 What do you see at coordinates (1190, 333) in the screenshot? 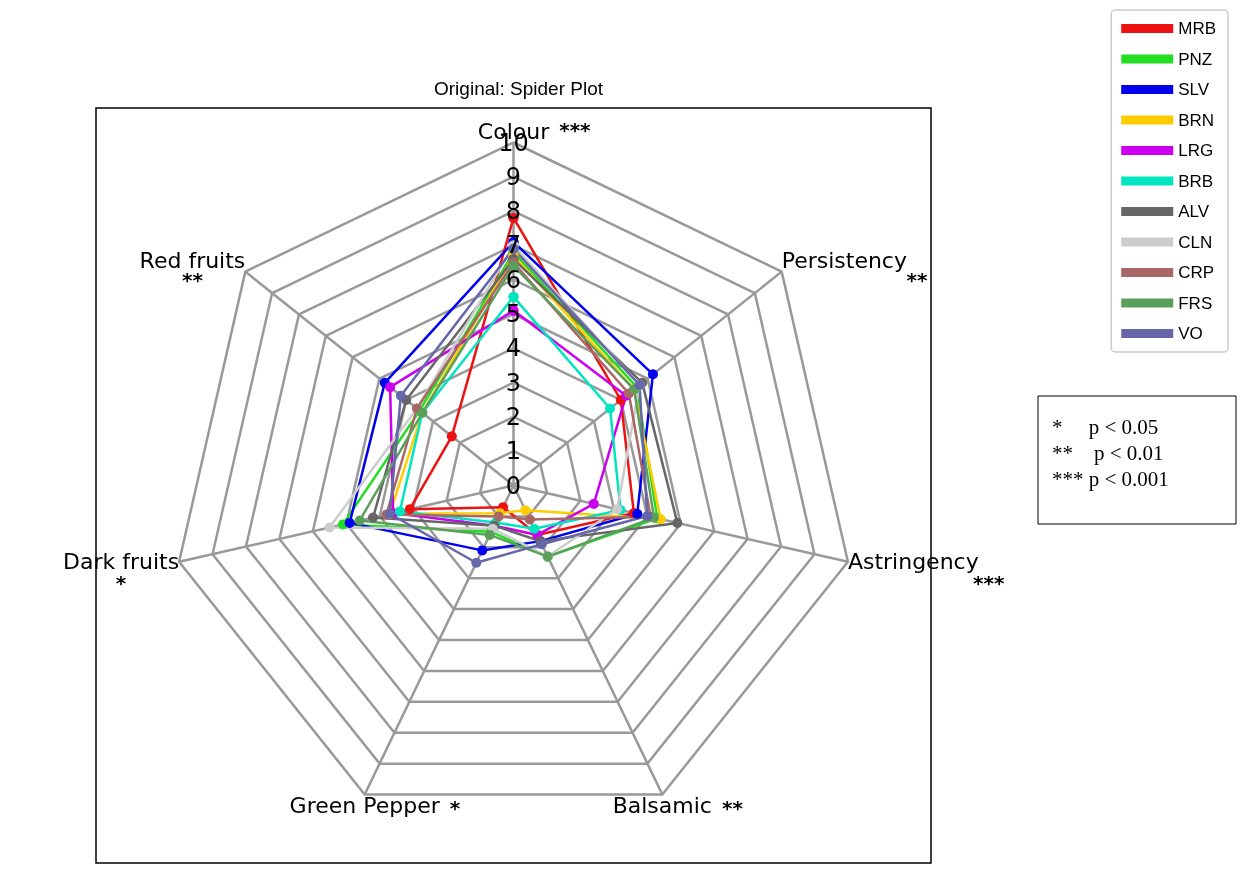
I see `legend-label: VO` at bounding box center [1190, 333].